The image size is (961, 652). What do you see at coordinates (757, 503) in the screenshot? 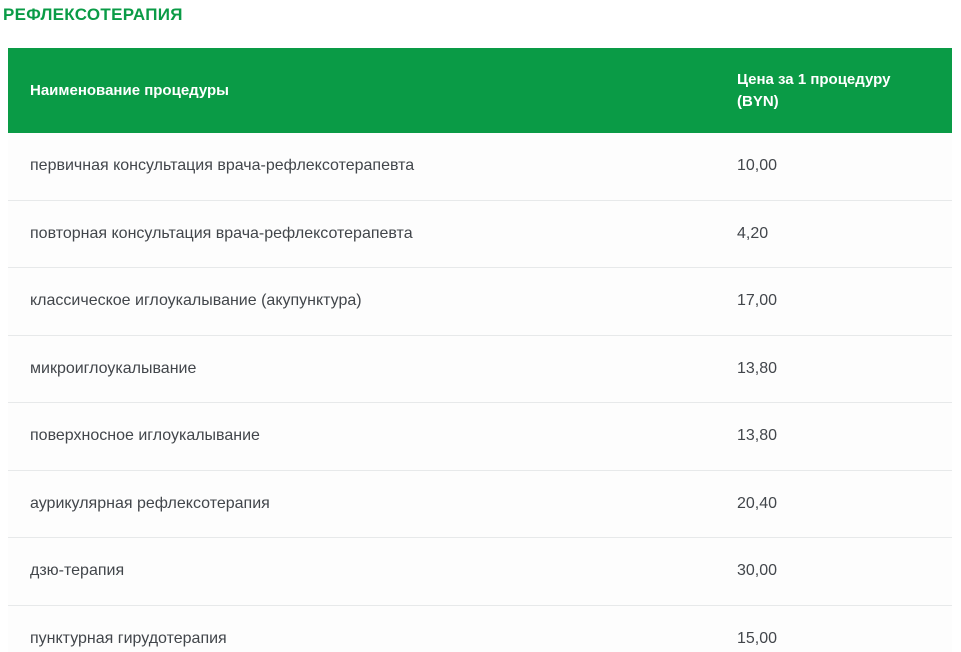
I see `price-cell: 20,40` at bounding box center [757, 503].